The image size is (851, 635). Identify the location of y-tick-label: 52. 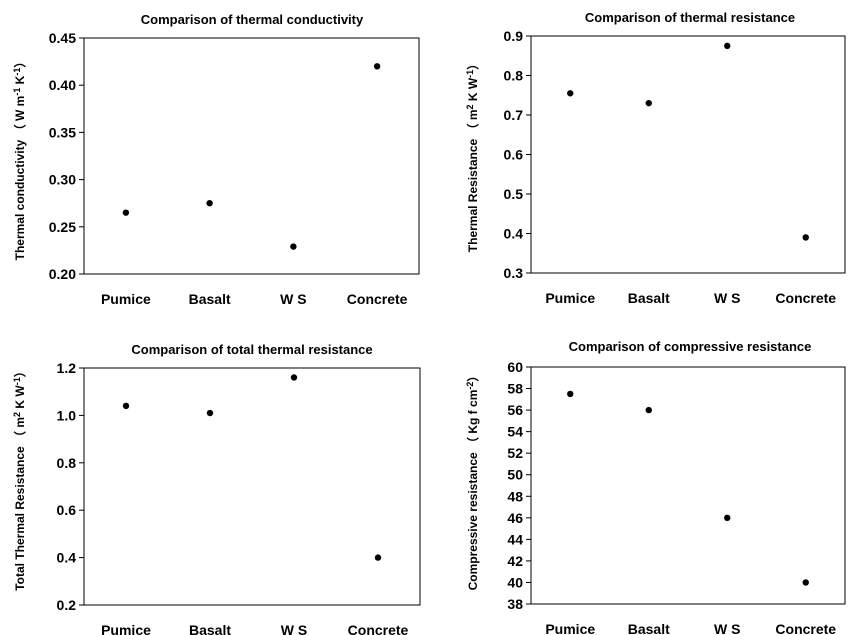
(515, 453).